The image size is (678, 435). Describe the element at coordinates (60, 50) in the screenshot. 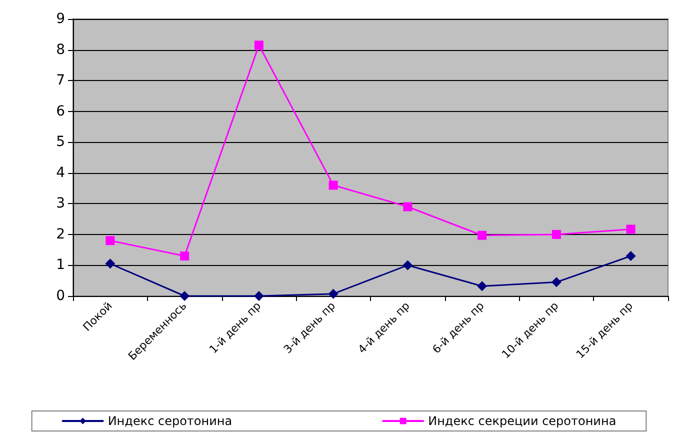

I see `y-tick-label: 8` at that location.